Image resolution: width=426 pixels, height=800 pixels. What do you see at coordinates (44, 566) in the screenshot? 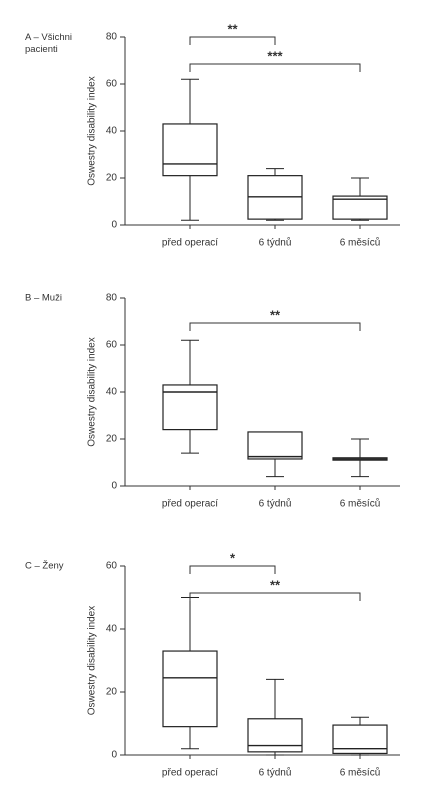
I see `panel-title: C – Ženy` at bounding box center [44, 566].